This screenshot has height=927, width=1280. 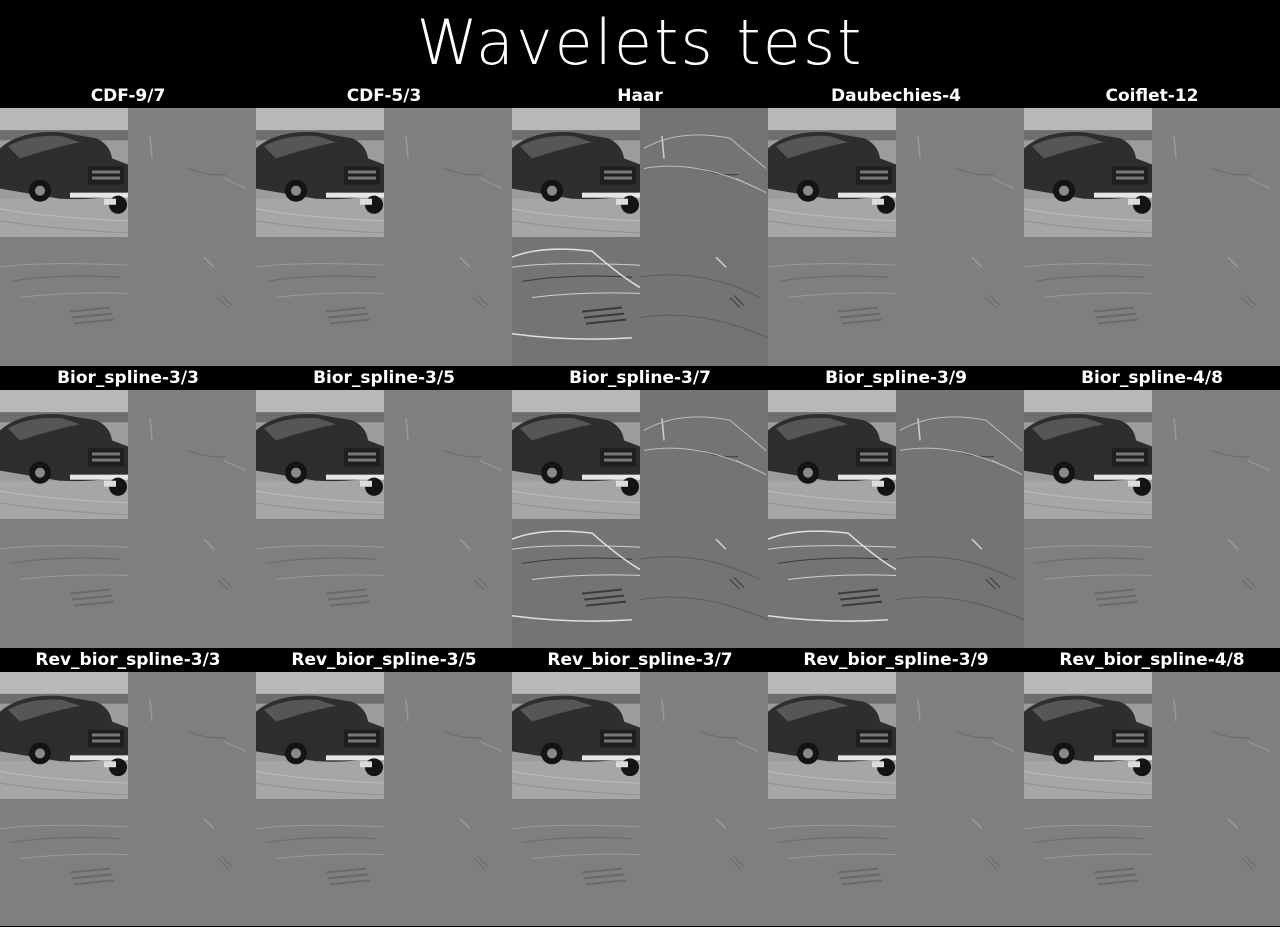 I want to click on wavelet-name-label: Rev_bior_spline-3/7, so click(x=640, y=660).